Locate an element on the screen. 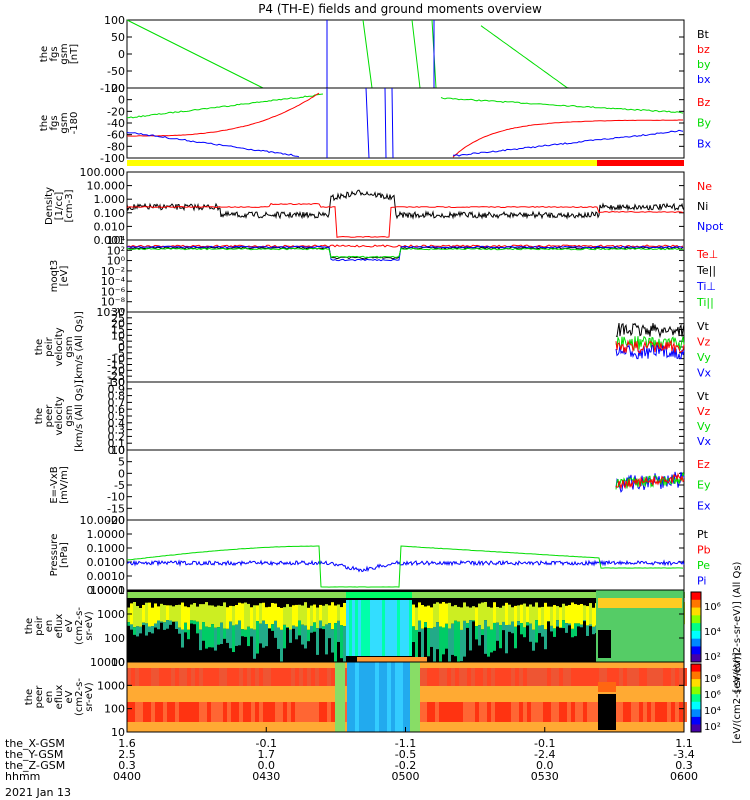 This screenshot has width=750, height=800. y-tick-label: 0.0 is located at coordinates (117, 450).